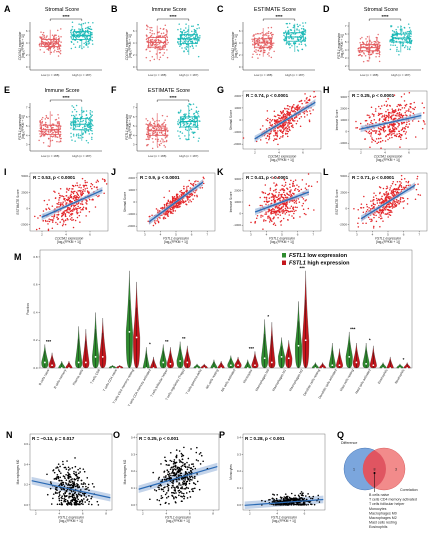 This screenshot has height=550, width=434. I want to click on y-tick-label: 0.3, so click(133, 454).